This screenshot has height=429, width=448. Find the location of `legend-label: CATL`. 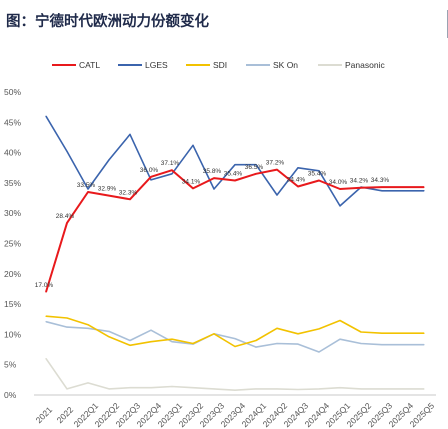

legend-label: CATL is located at coordinates (89, 65).